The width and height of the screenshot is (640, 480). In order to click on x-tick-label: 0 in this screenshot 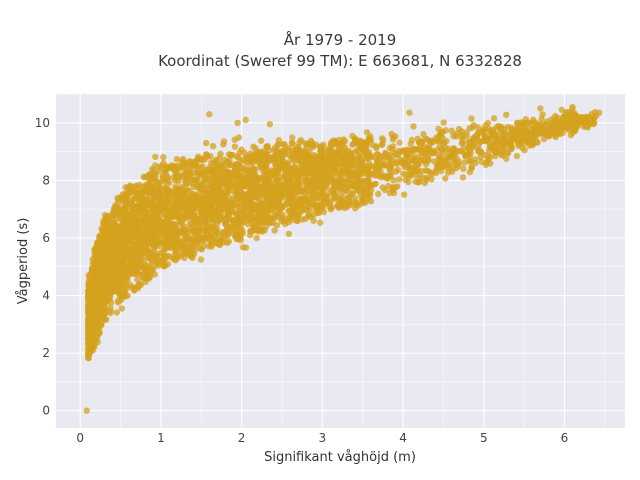, I will do `click(80, 438)`.